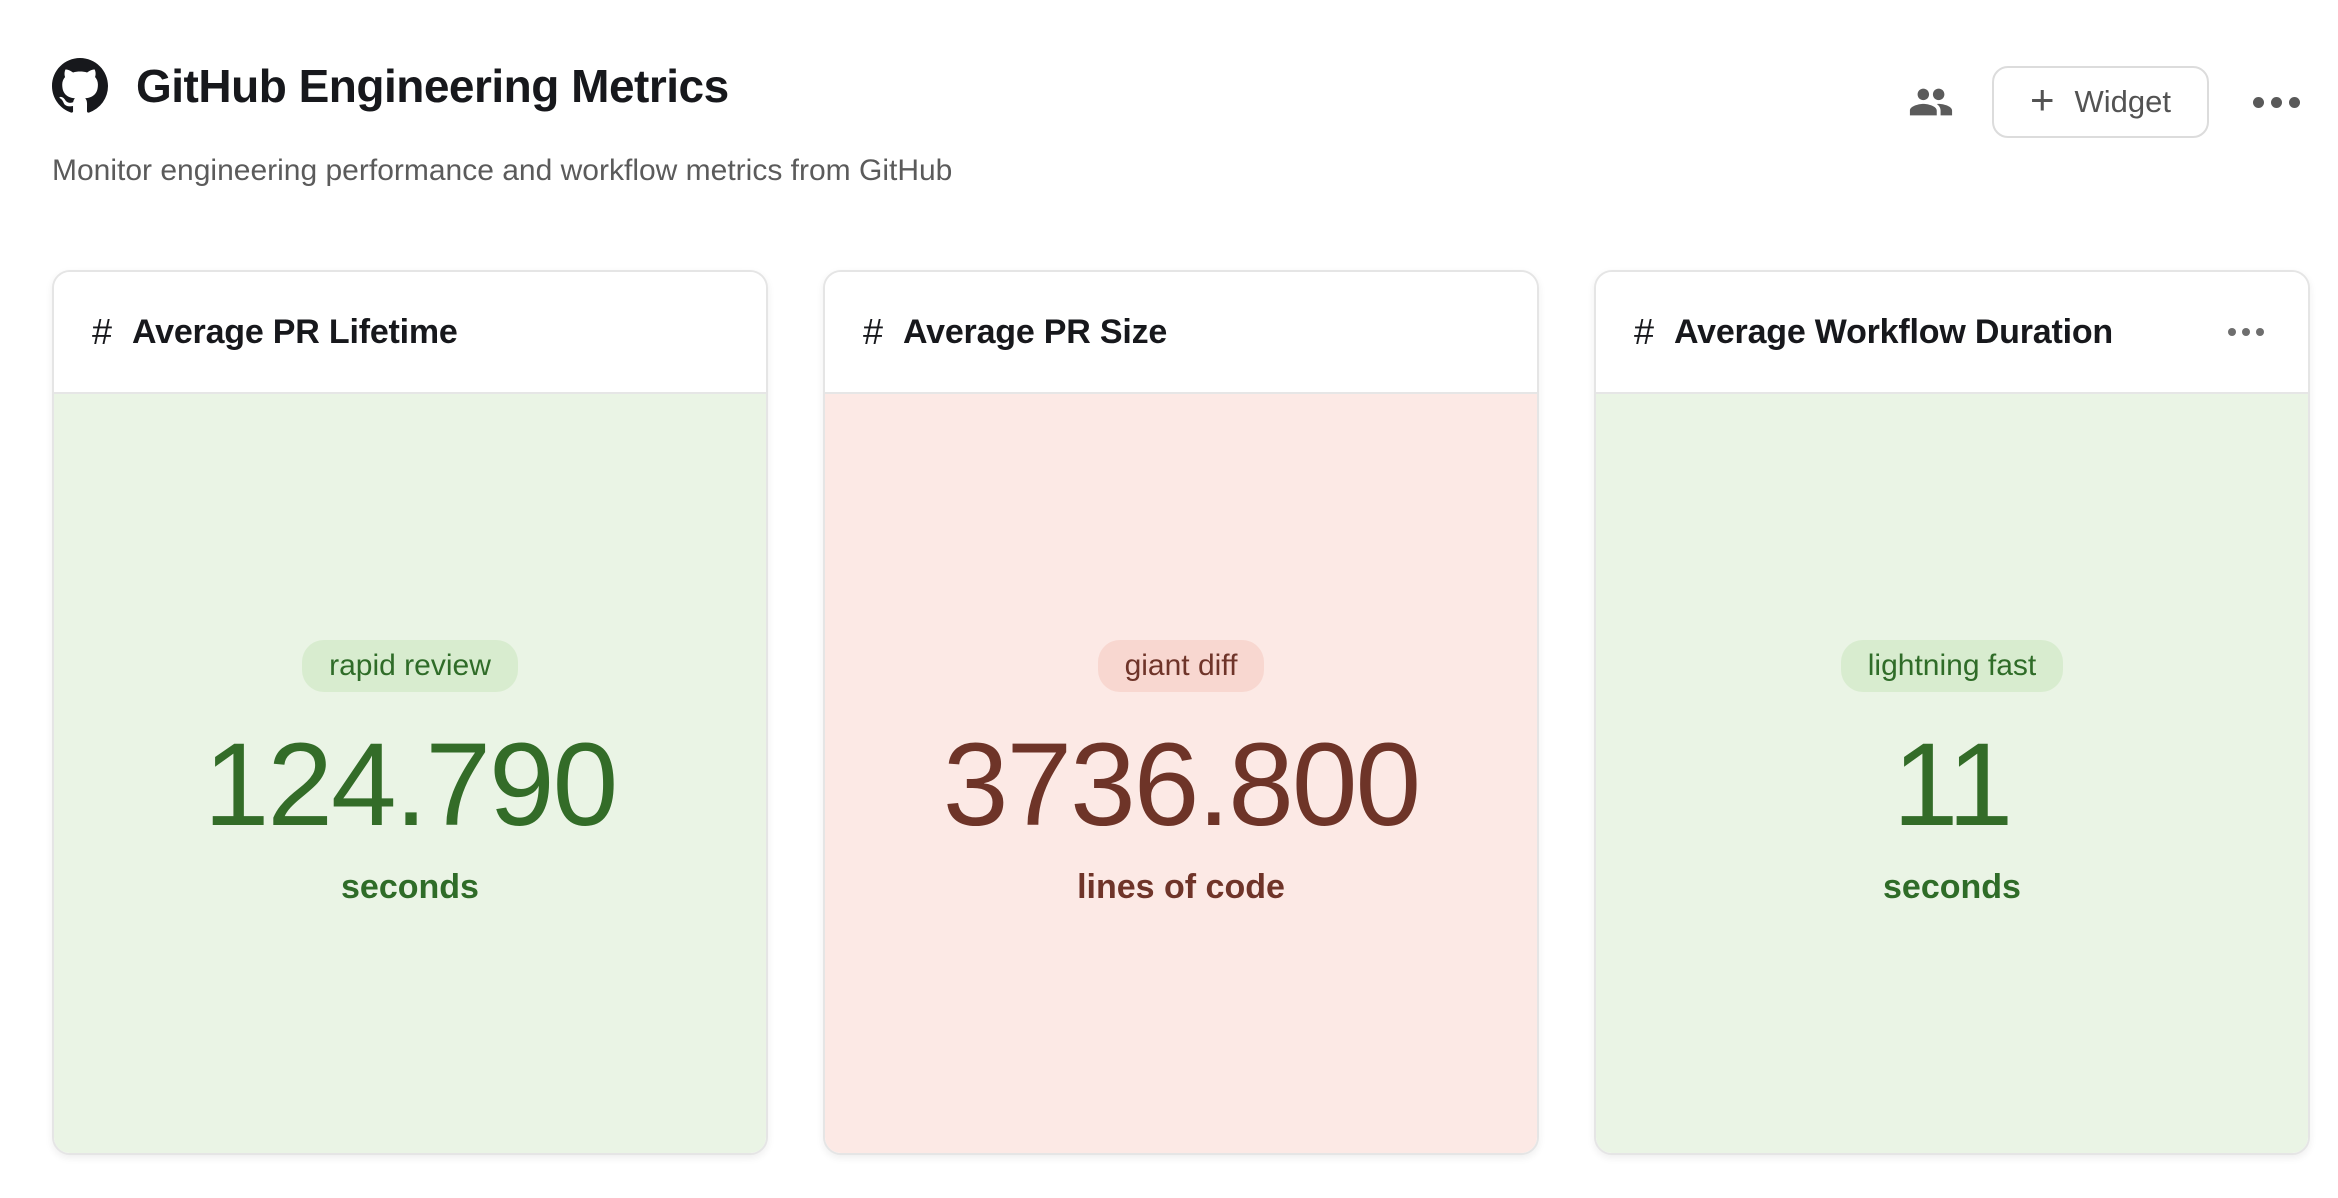 The height and width of the screenshot is (1198, 2338). I want to click on metric-value: 3736.800, so click(1181, 785).